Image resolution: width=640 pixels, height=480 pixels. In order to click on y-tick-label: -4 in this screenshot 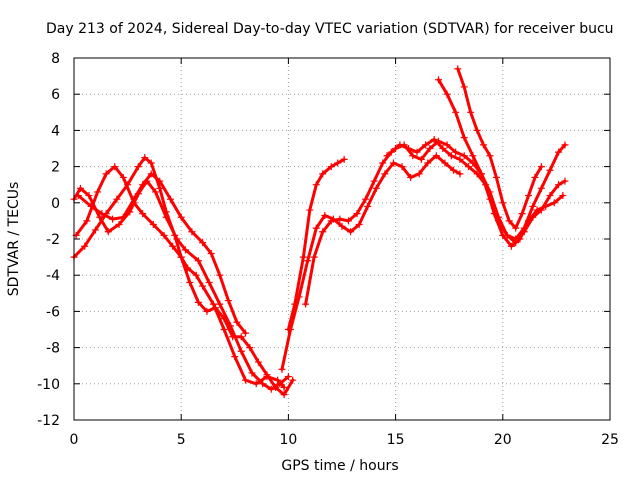, I will do `click(53, 276)`.